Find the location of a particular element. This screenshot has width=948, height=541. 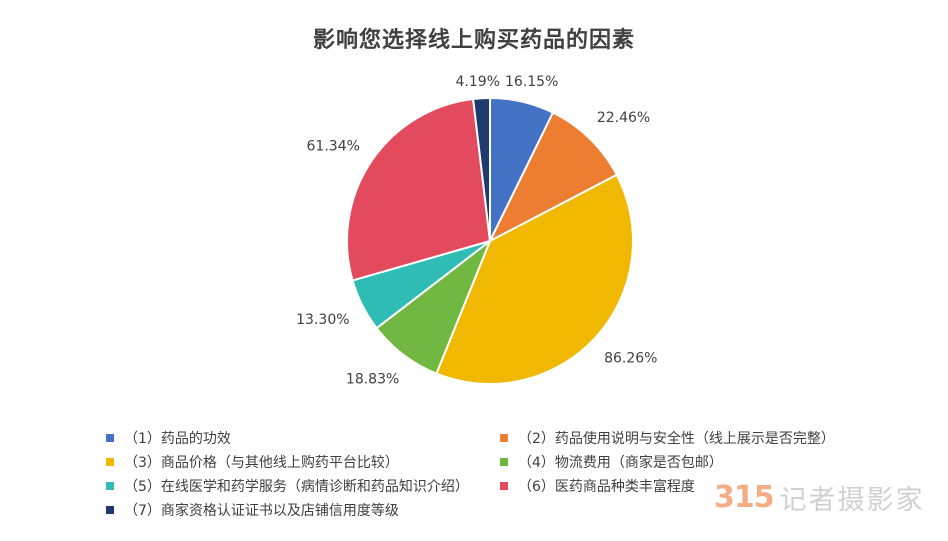

data-label-6: 61.34% is located at coordinates (333, 146).